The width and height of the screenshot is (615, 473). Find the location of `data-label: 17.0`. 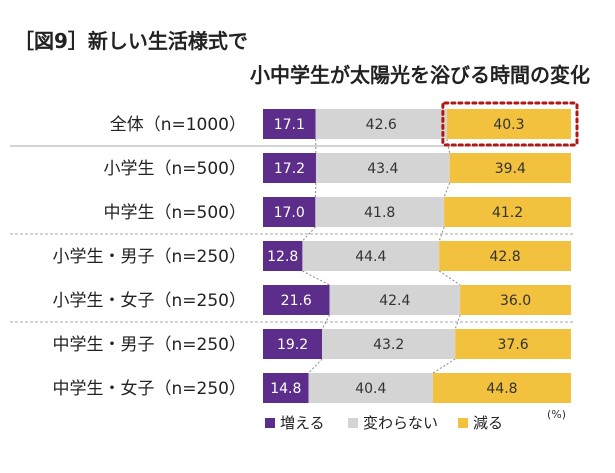

data-label: 17.0 is located at coordinates (289, 213).